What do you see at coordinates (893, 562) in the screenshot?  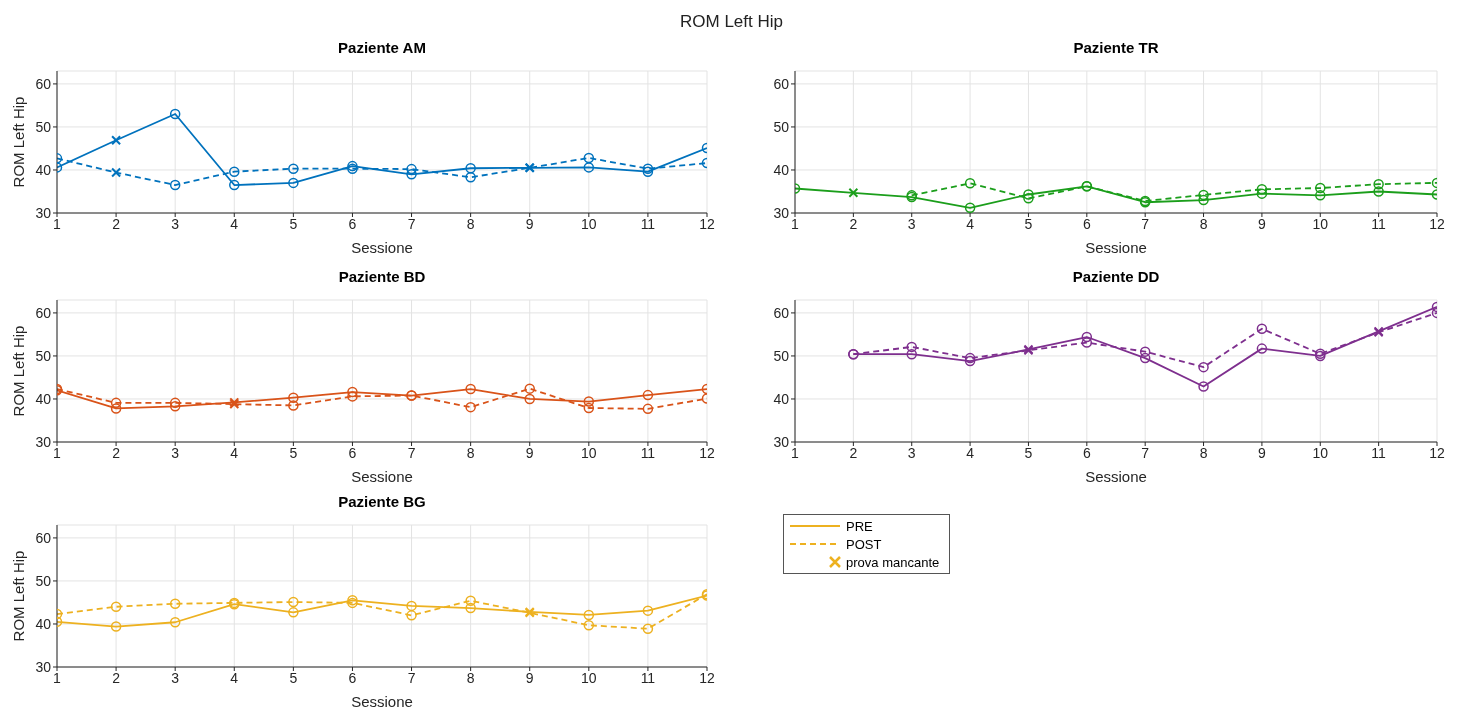 I see `legend-label: prova mancante` at bounding box center [893, 562].